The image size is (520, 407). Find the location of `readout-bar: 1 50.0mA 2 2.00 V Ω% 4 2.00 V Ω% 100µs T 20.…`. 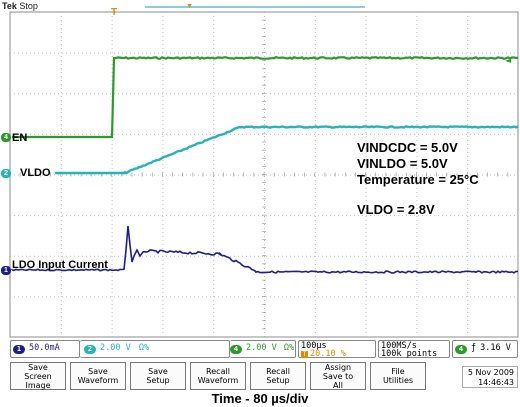

readout-bar: 1 50.0mA 2 2.00 V Ω% 4 2.00 V Ω% 100µs T 20.… is located at coordinates (260, 349).